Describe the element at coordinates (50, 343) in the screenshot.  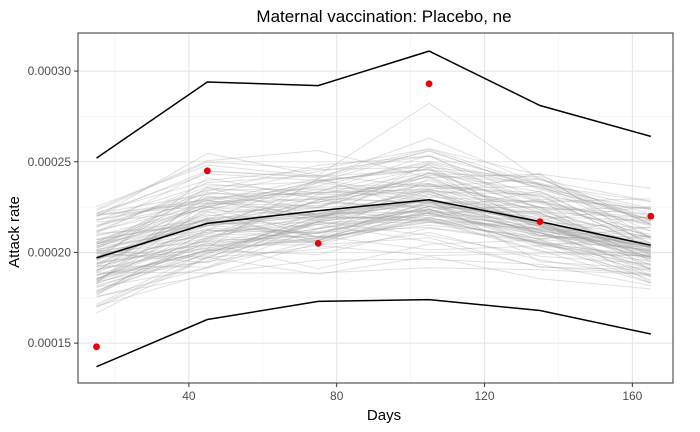
I see `y-tick-label: 0.00015` at that location.